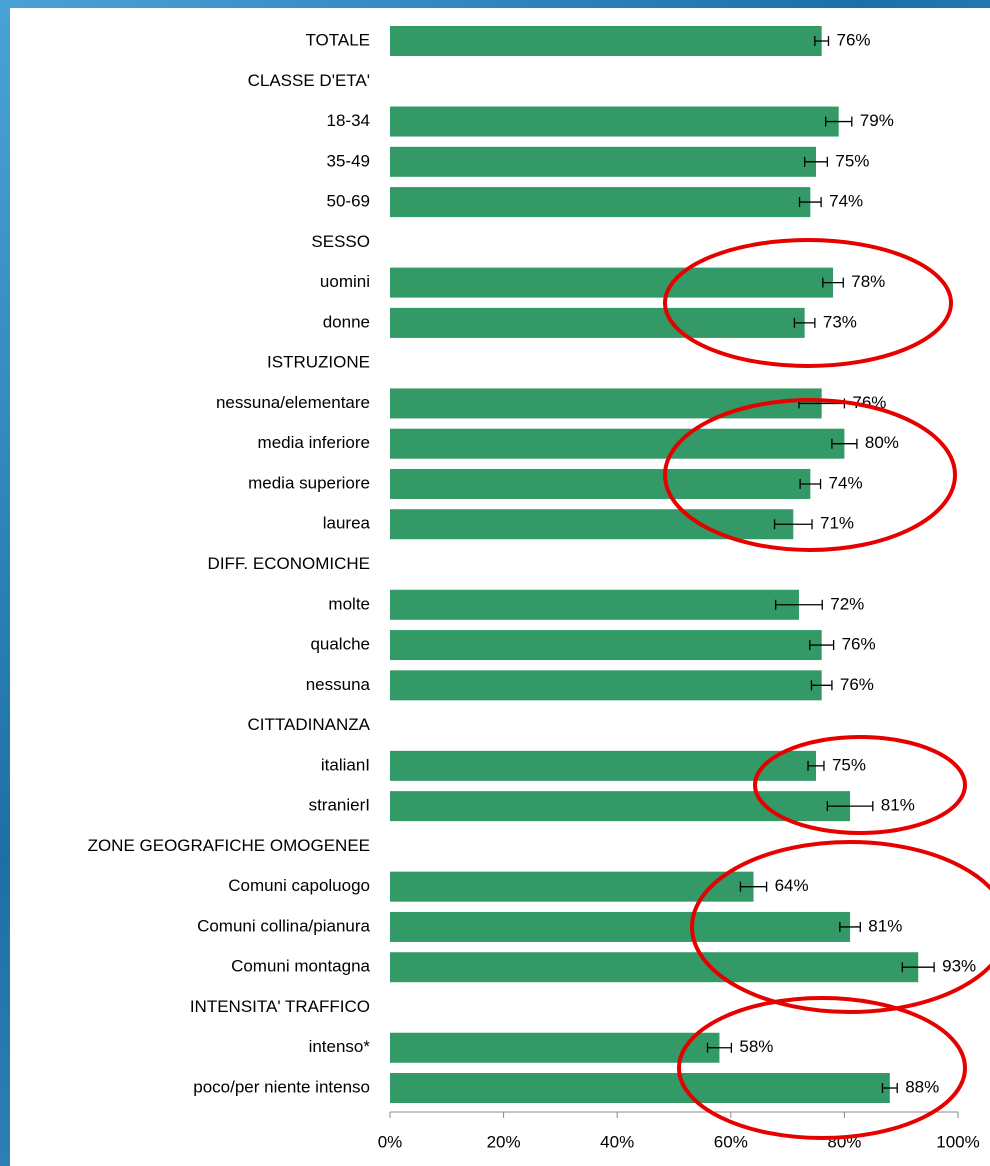  Describe the element at coordinates (347, 523) in the screenshot. I see `category-label: laurea` at that location.